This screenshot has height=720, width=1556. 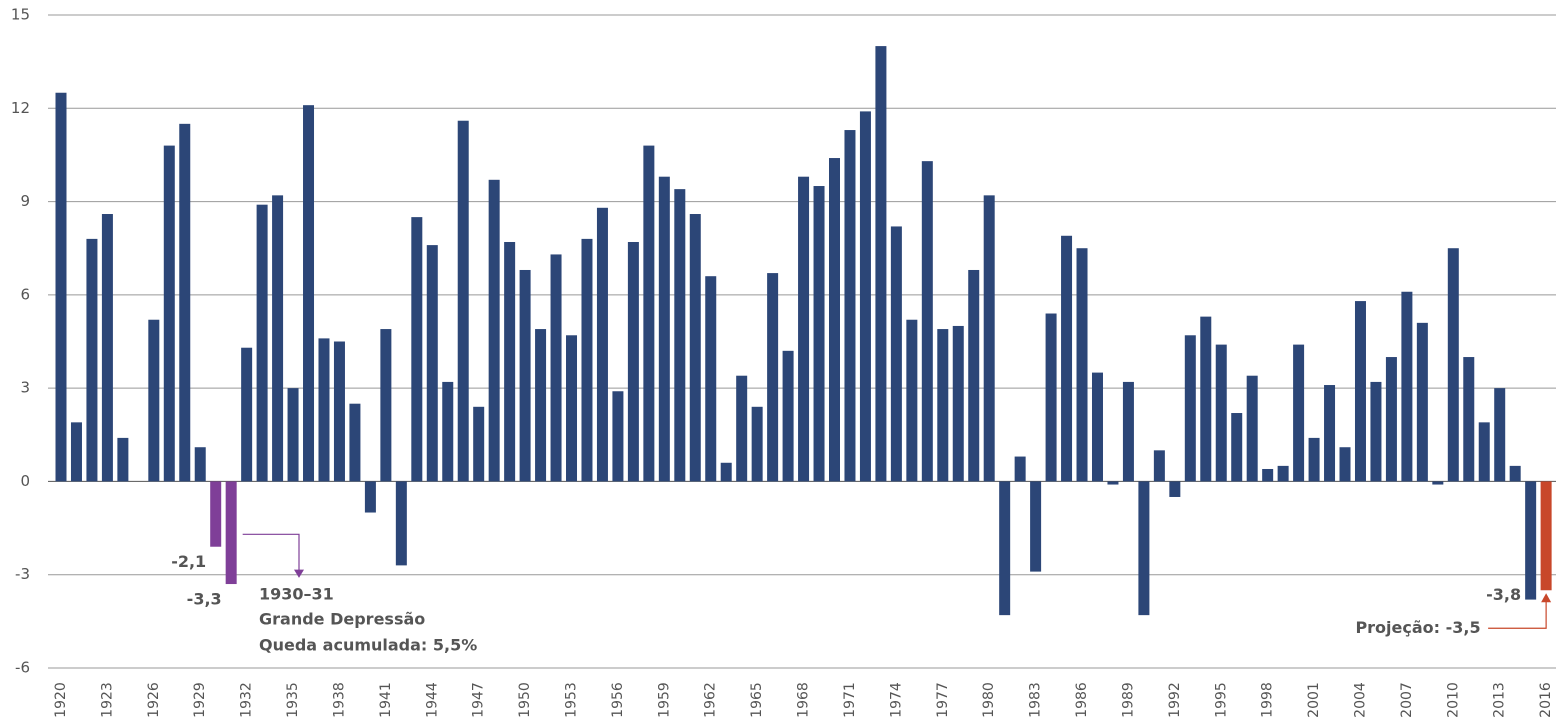 What do you see at coordinates (664, 700) in the screenshot?
I see `x-tick-label: 1959` at bounding box center [664, 700].